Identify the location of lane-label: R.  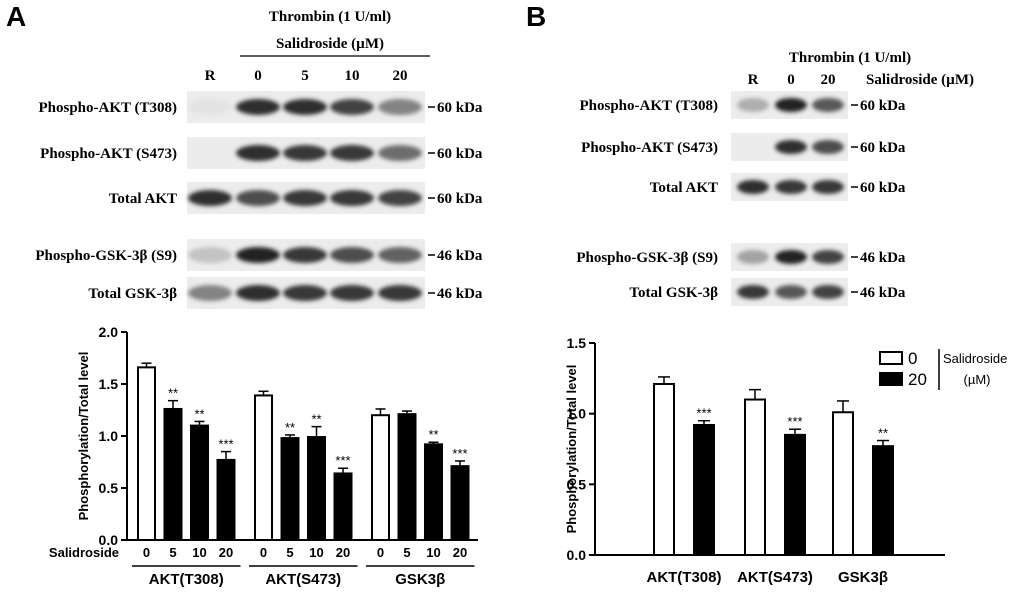
(753, 80).